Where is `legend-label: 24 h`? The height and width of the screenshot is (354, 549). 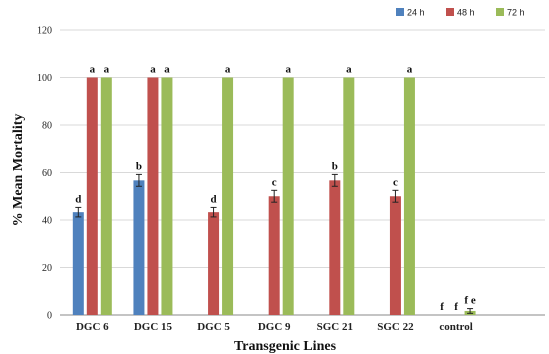 legend-label: 24 h is located at coordinates (416, 13).